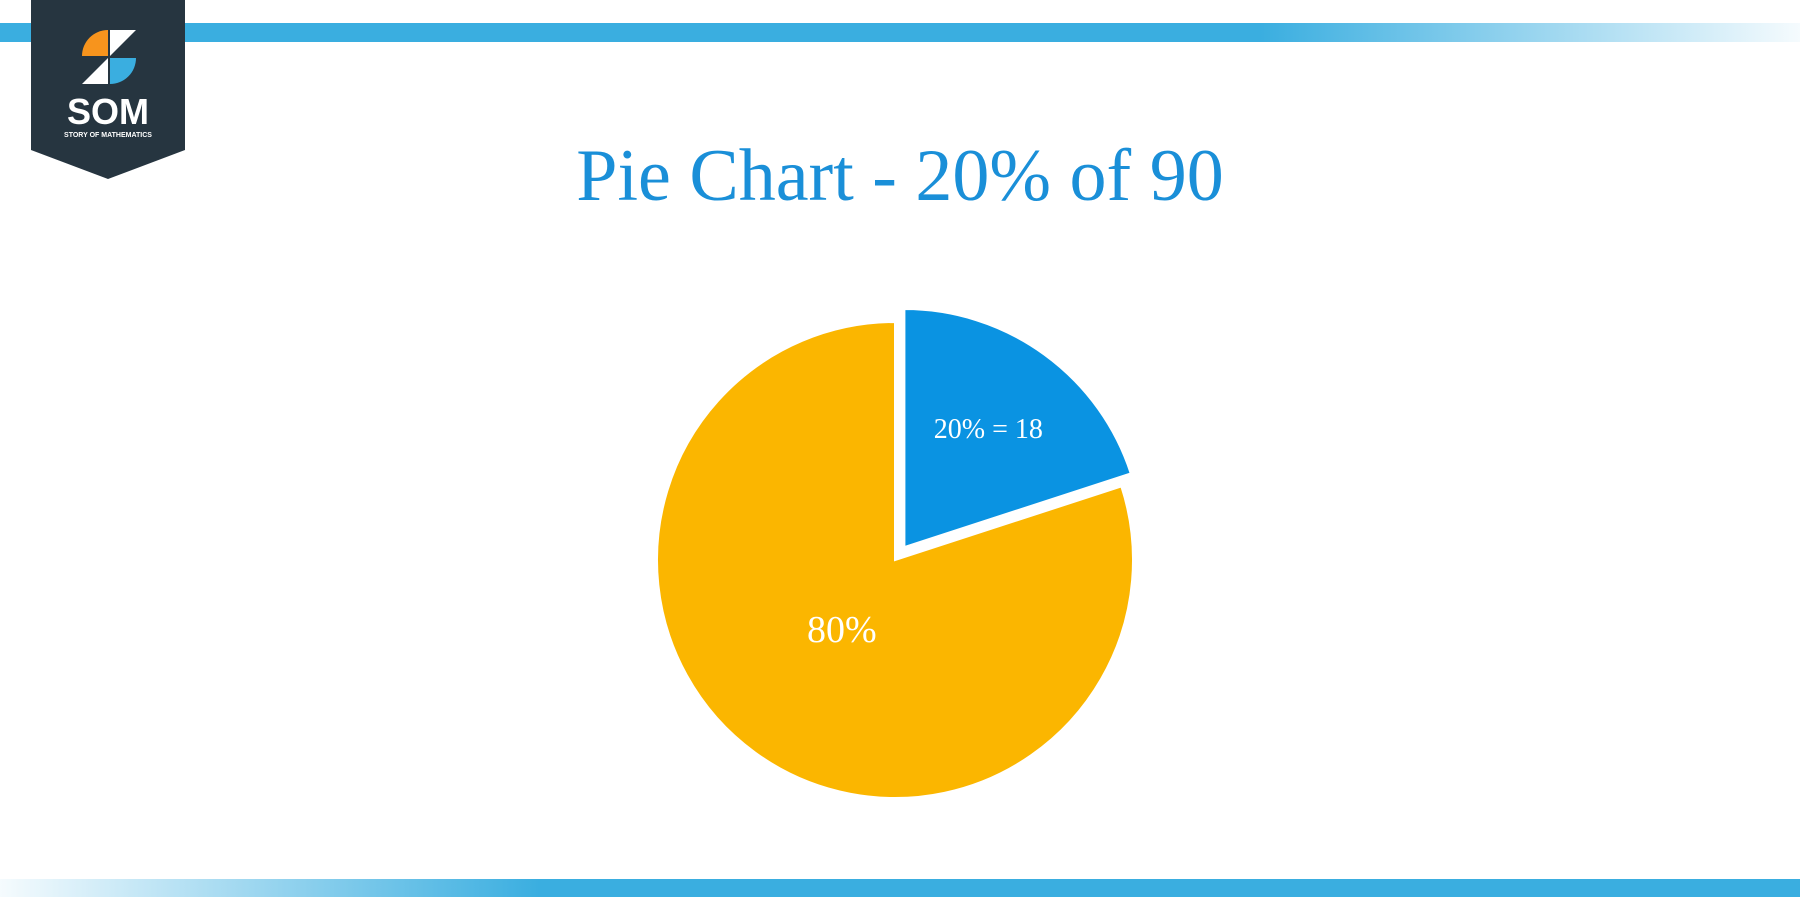  What do you see at coordinates (108, 135) in the screenshot?
I see `logo-subtitle: STORY OF MATHEMATICS` at bounding box center [108, 135].